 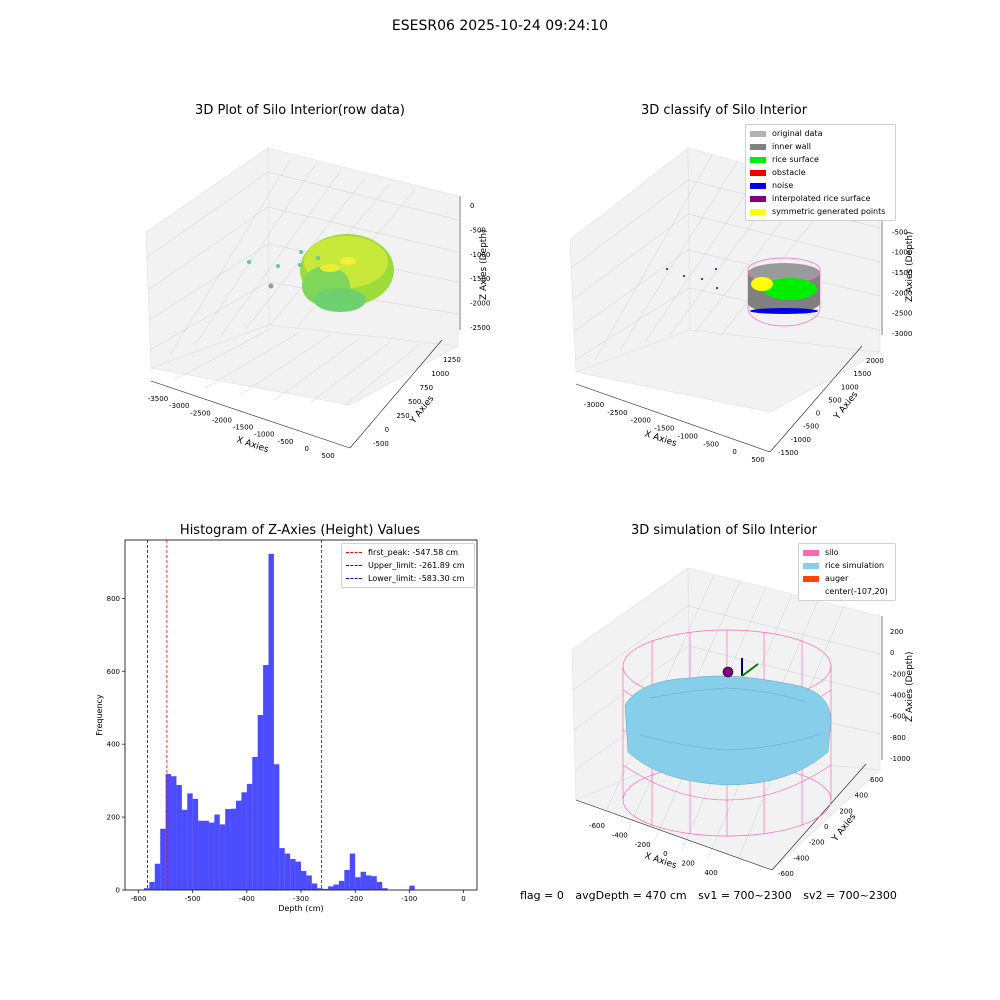 What do you see at coordinates (801, 440) in the screenshot?
I see `classify-ytick-label: -1000` at bounding box center [801, 440].